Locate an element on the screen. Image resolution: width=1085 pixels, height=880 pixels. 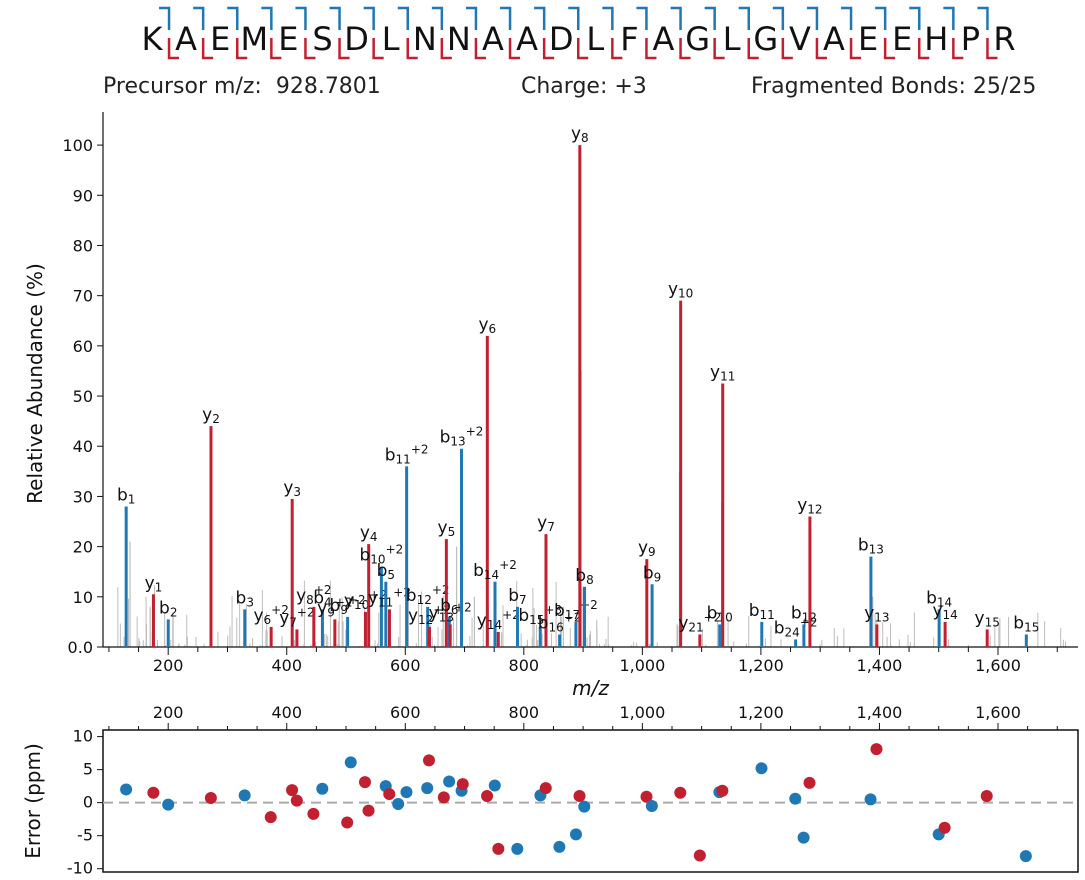
y-tick-label: 0 is located at coordinates (88, 802).